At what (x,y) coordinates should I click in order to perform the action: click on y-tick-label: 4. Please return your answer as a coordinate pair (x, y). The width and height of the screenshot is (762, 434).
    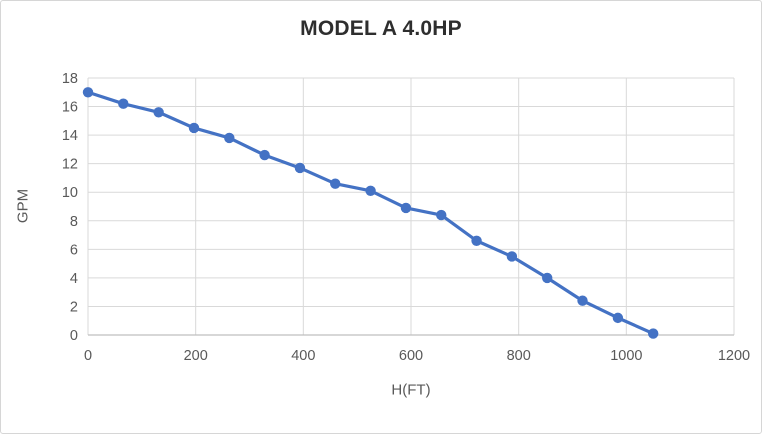
    Looking at the image, I should click on (74, 279).